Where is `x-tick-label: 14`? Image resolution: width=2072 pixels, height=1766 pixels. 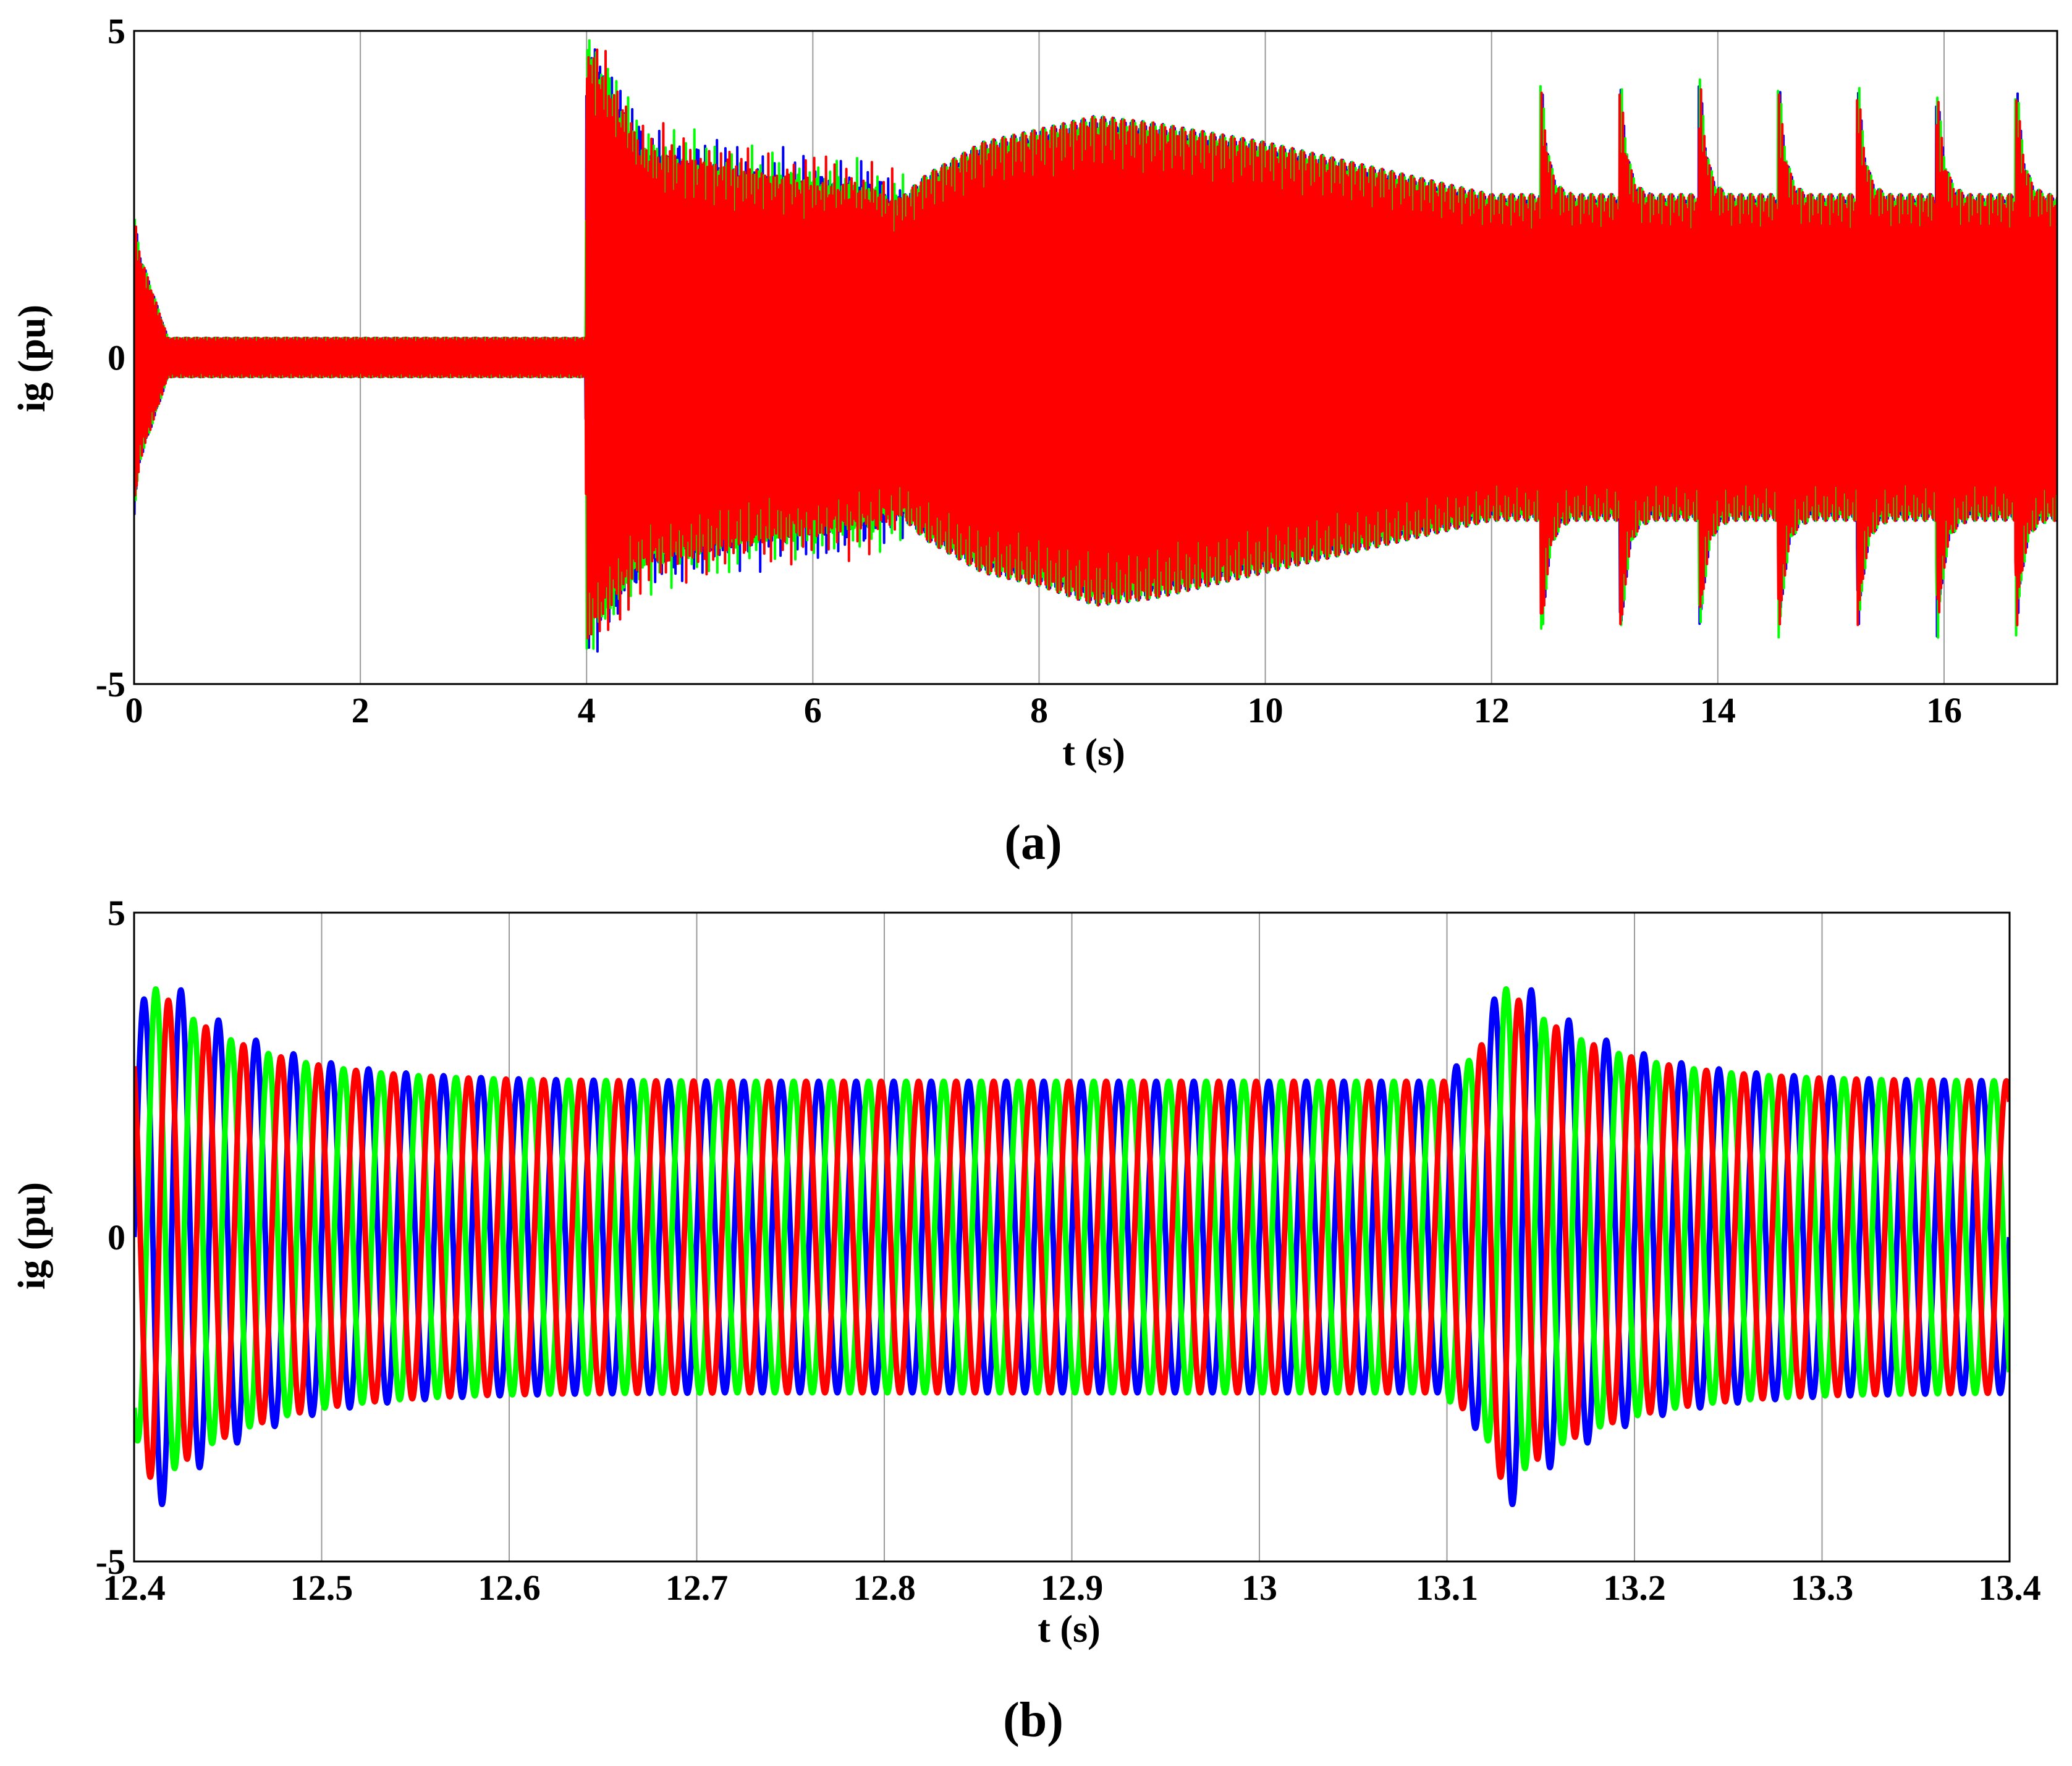 x-tick-label: 14 is located at coordinates (1718, 710).